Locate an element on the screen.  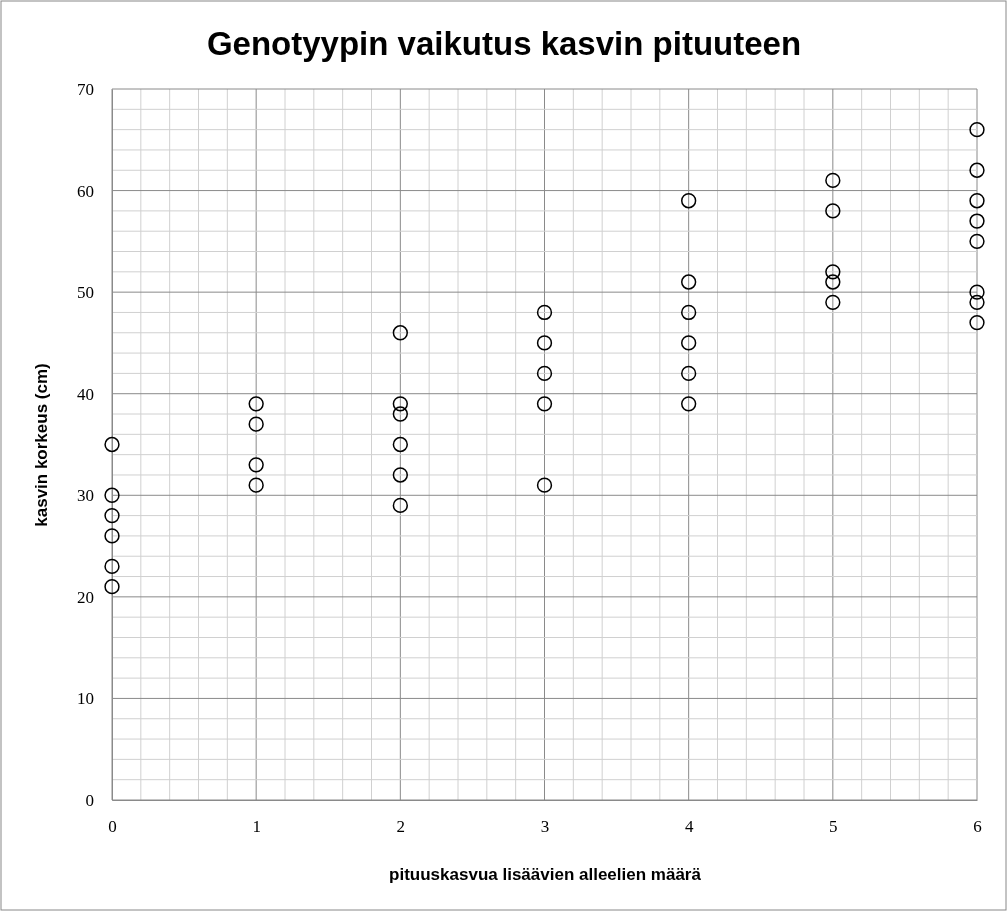
y-tick-label: 0 is located at coordinates (89, 800).